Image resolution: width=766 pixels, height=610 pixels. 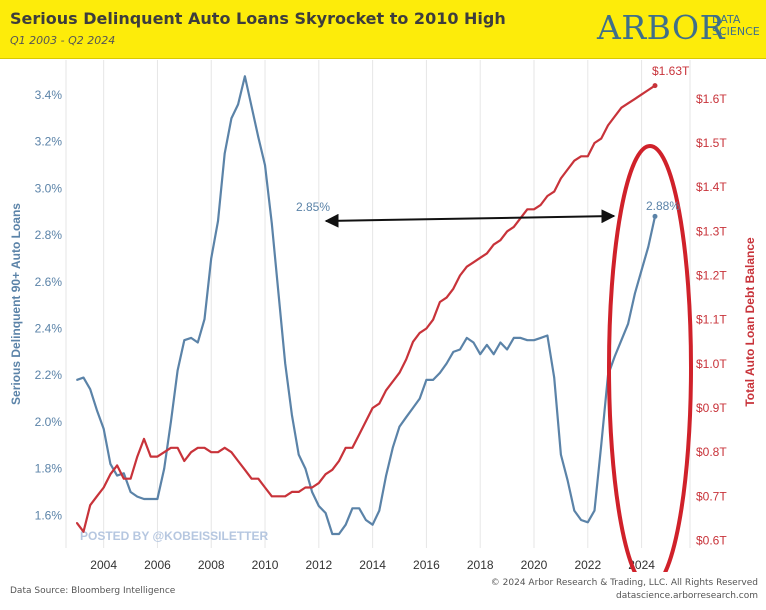 What do you see at coordinates (687, 596) in the screenshot?
I see `website-url: datascience.arborresearch.com` at bounding box center [687, 596].